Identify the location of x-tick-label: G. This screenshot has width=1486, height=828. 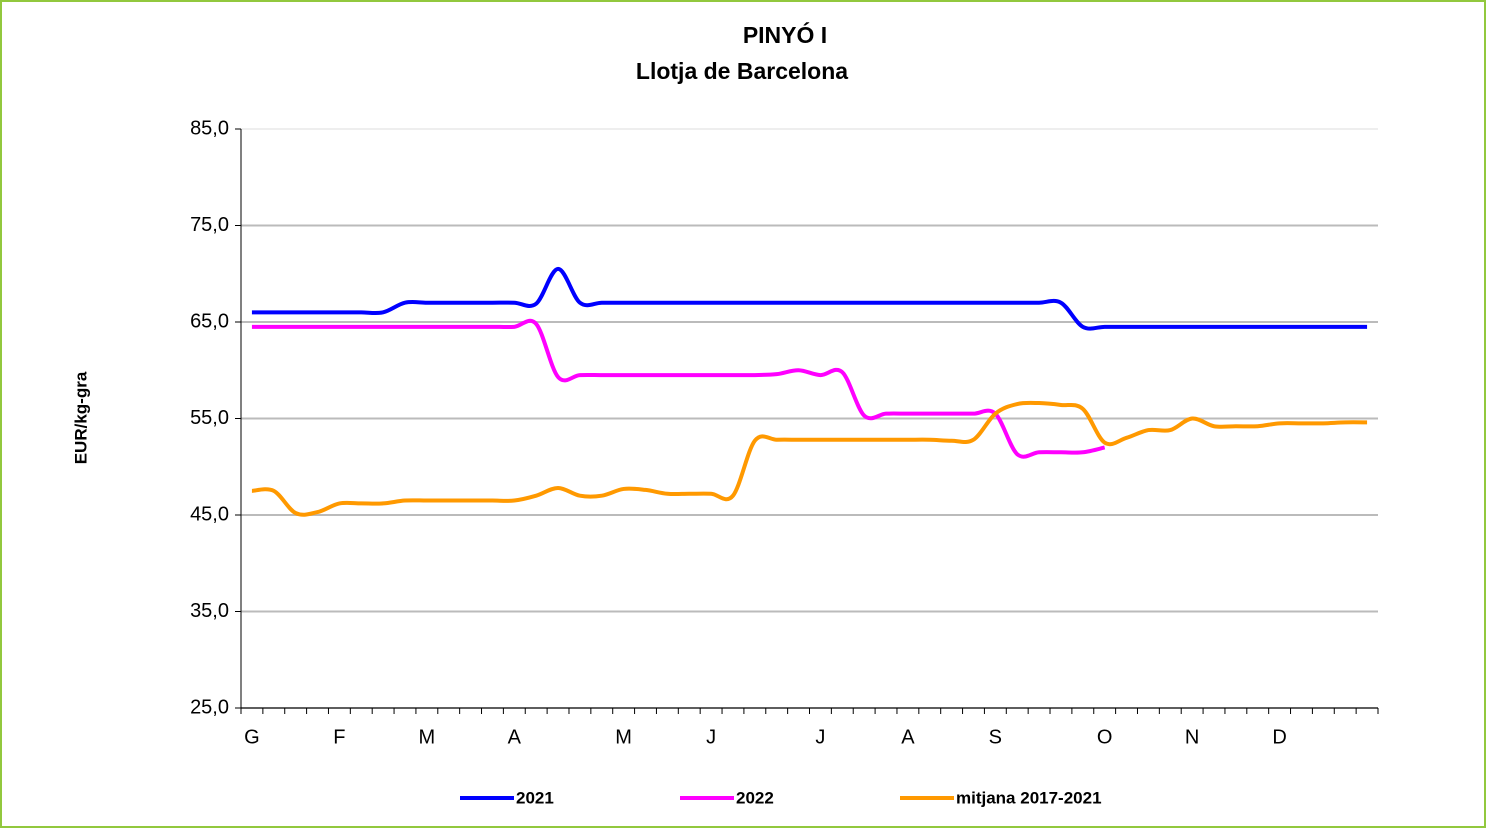
(252, 737).